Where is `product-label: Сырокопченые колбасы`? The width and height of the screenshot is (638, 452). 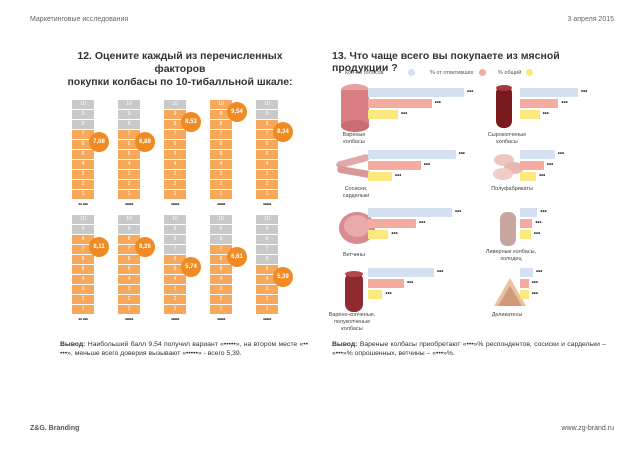 product-label: Сырокопченые колбасы is located at coordinates (507, 138).